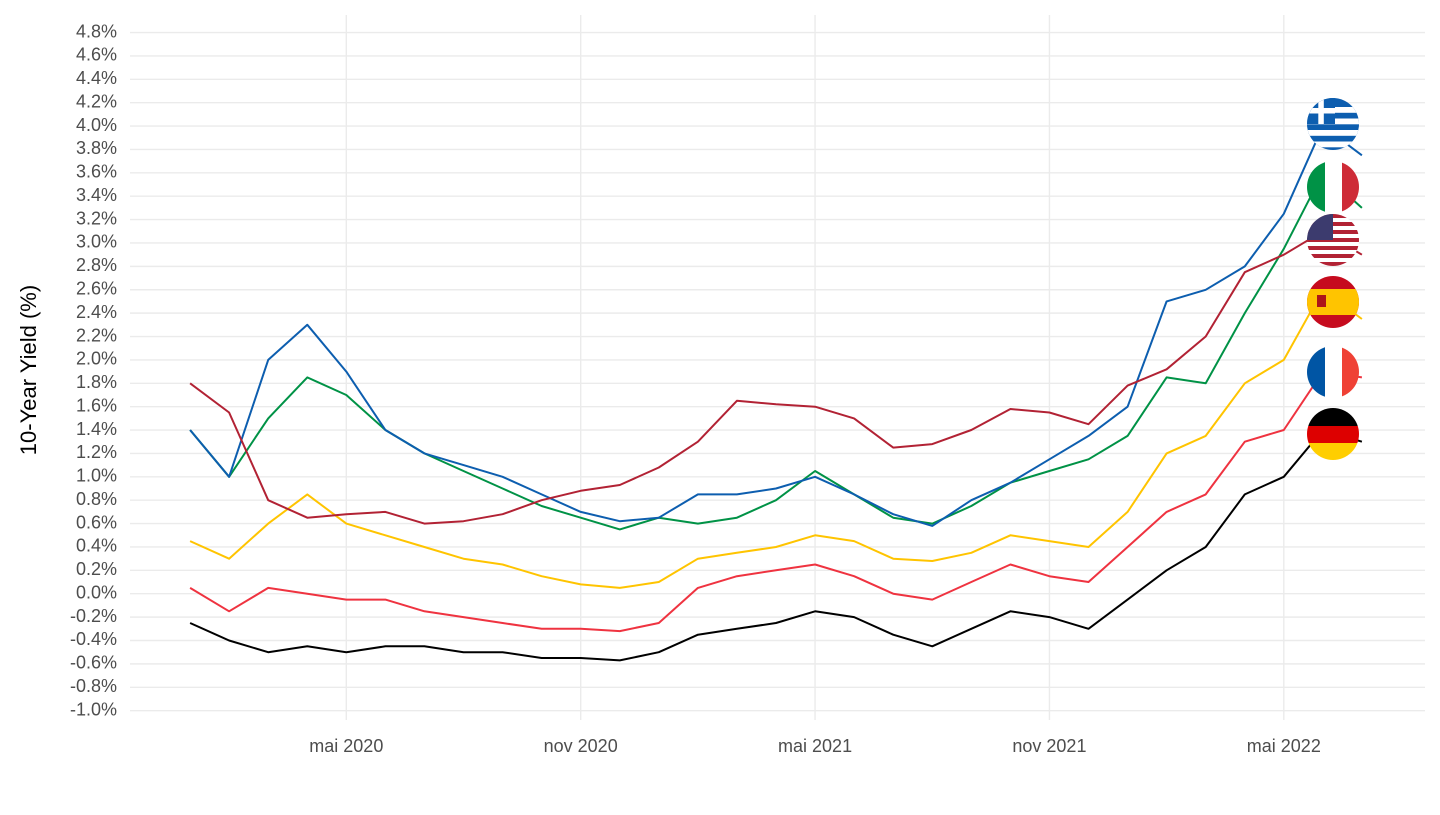 The image size is (1440, 815). Describe the element at coordinates (96, 78) in the screenshot. I see `y-tick-label: 4.4%` at that location.